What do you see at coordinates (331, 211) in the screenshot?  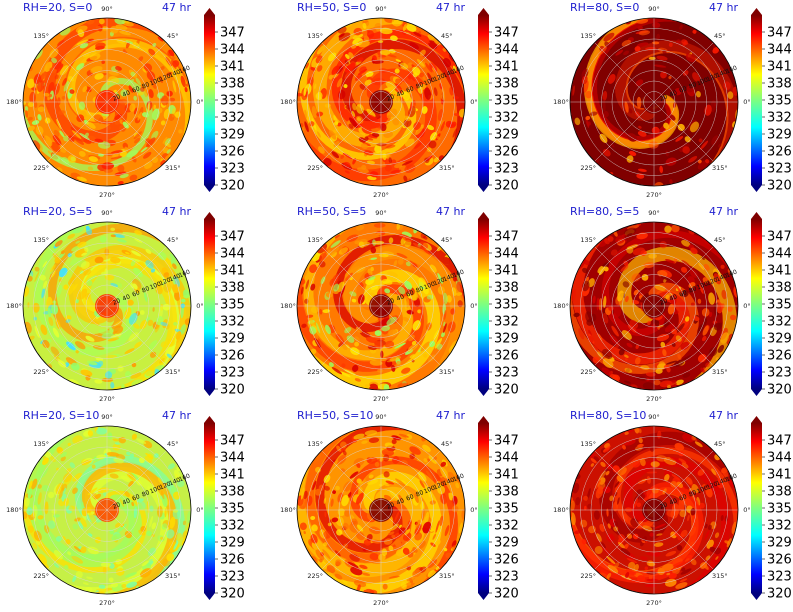 I see `panel-title: RH=50, S=5` at bounding box center [331, 211].